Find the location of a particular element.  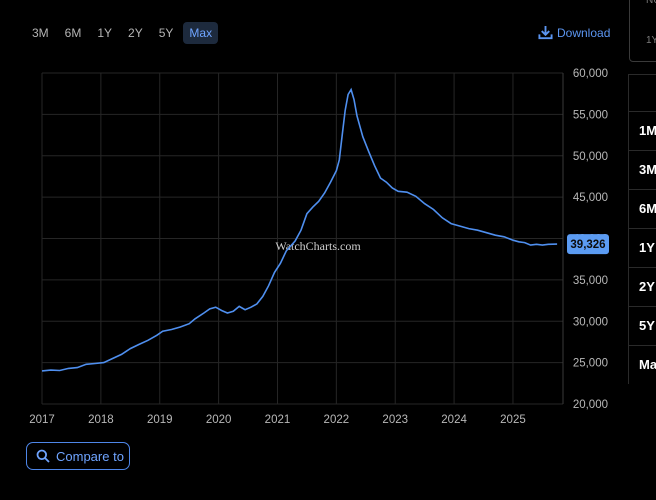

y-tick-label: 45,000 is located at coordinates (590, 198).